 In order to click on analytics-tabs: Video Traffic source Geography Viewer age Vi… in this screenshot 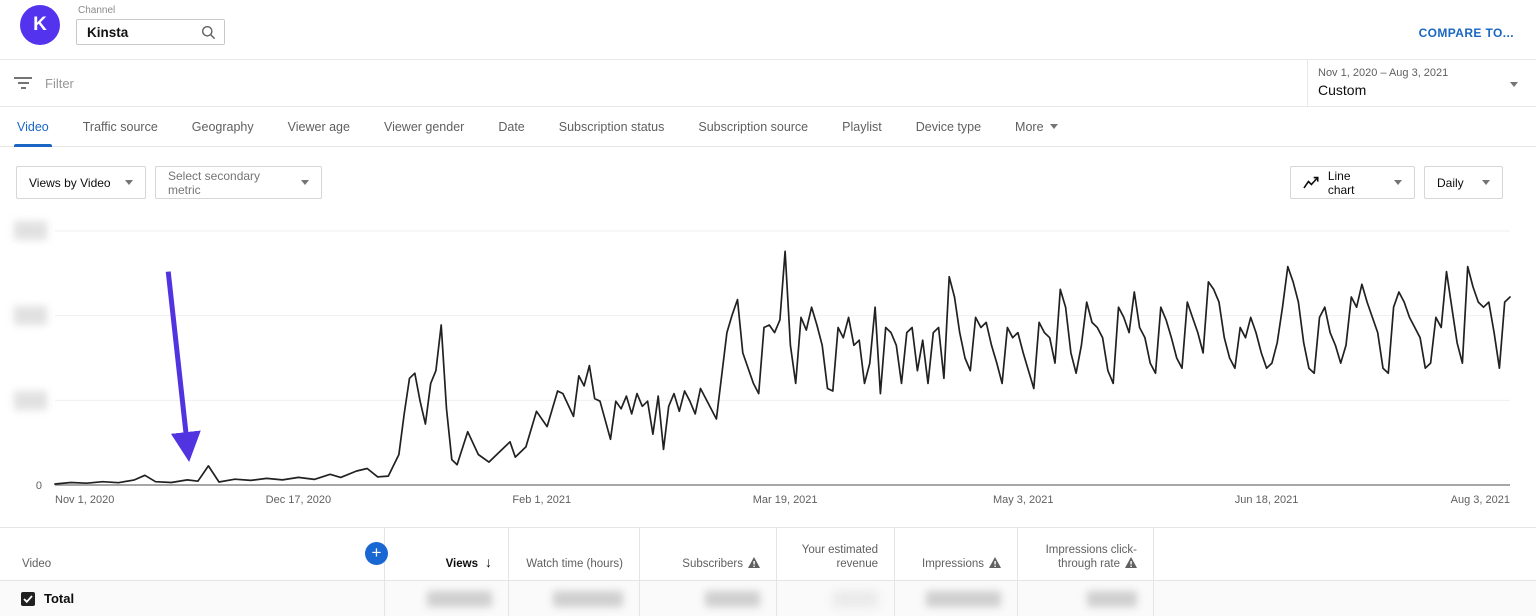, I will do `click(768, 127)`.